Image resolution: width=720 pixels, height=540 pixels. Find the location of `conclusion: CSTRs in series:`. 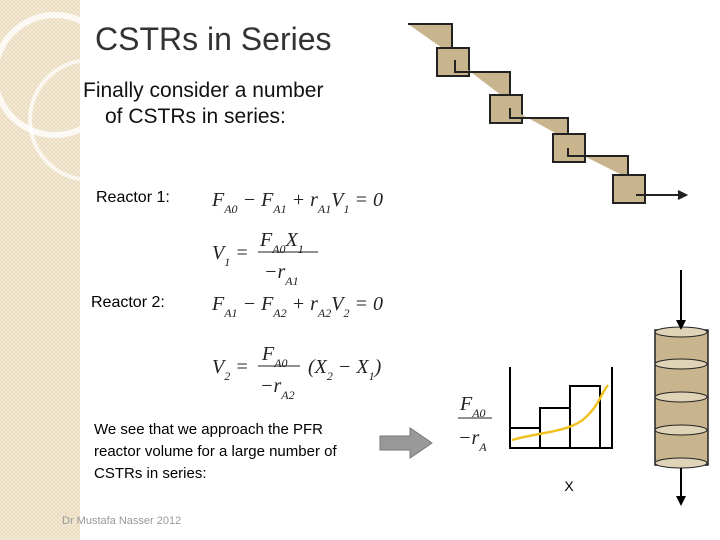

conclusion: CSTRs in series: is located at coordinates (150, 473).